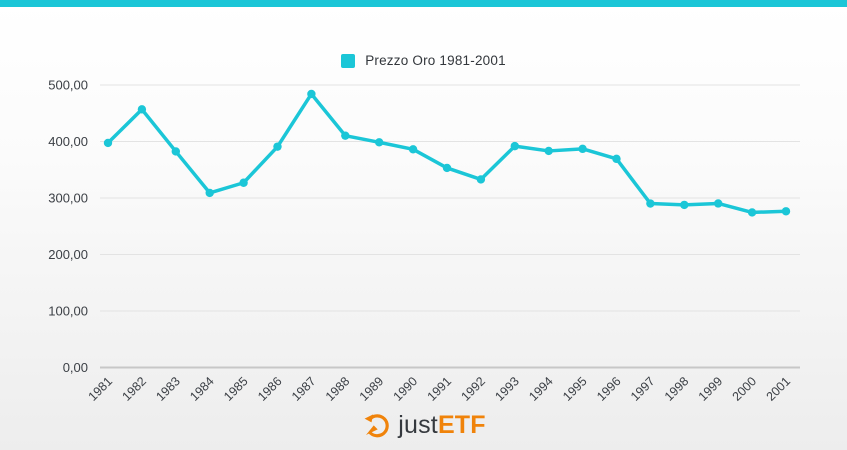 The height and width of the screenshot is (450, 847). Describe the element at coordinates (643, 389) in the screenshot. I see `x-tick-label-1997: 1997` at that location.